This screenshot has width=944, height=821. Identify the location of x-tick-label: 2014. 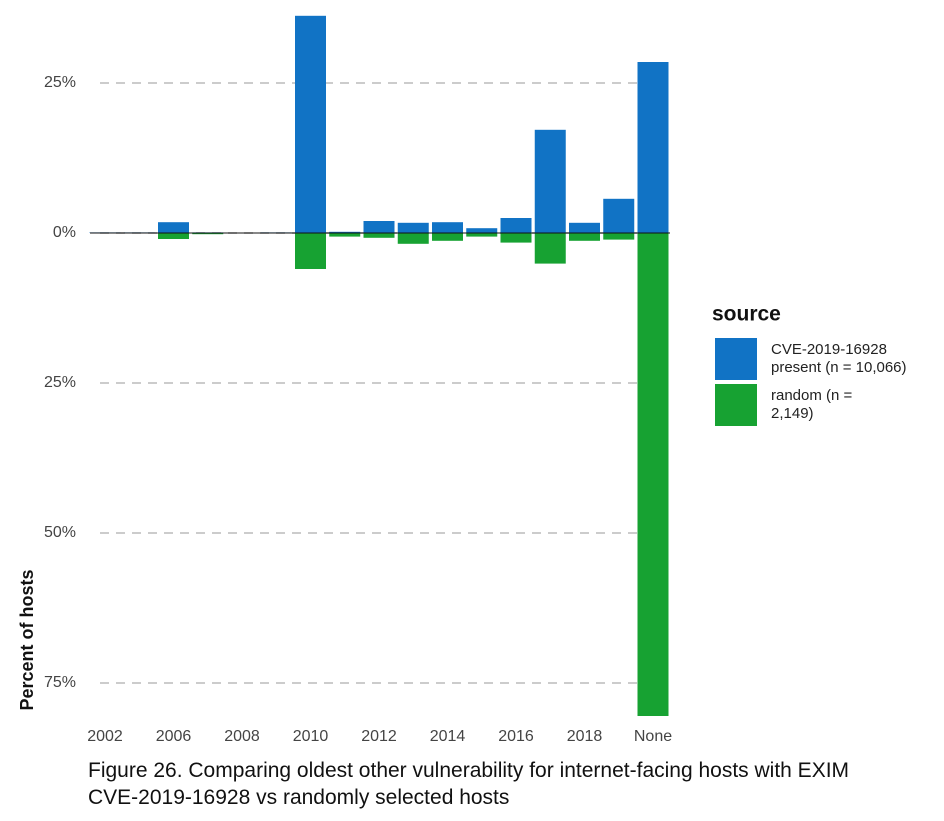
(448, 736).